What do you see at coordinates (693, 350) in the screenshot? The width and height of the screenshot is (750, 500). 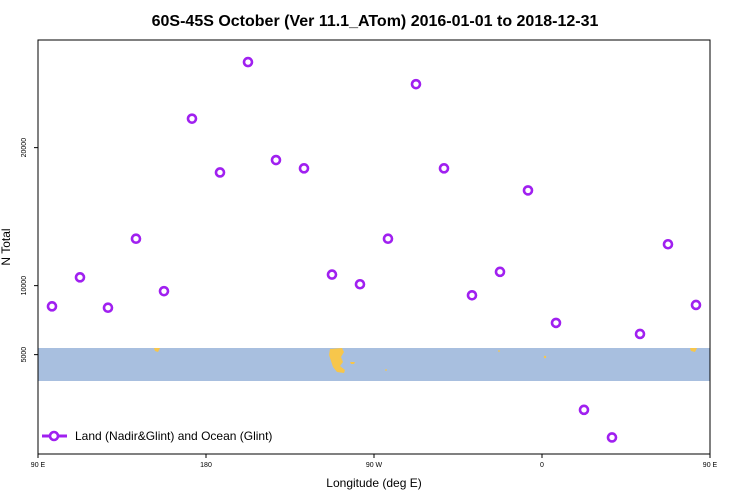 I see `small-island-b` at bounding box center [693, 350].